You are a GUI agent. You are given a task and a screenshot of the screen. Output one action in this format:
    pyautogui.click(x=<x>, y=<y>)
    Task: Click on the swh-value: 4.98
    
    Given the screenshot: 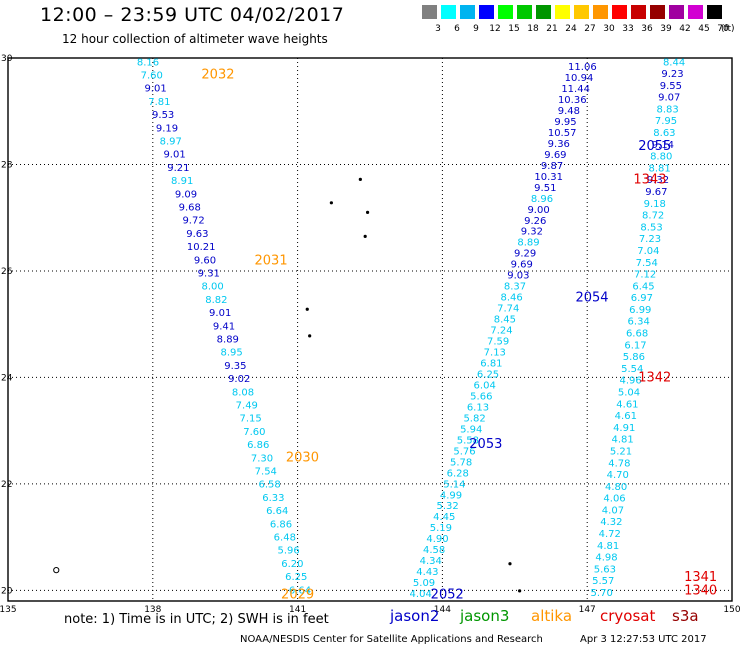 What is the action you would take?
    pyautogui.click(x=606, y=558)
    